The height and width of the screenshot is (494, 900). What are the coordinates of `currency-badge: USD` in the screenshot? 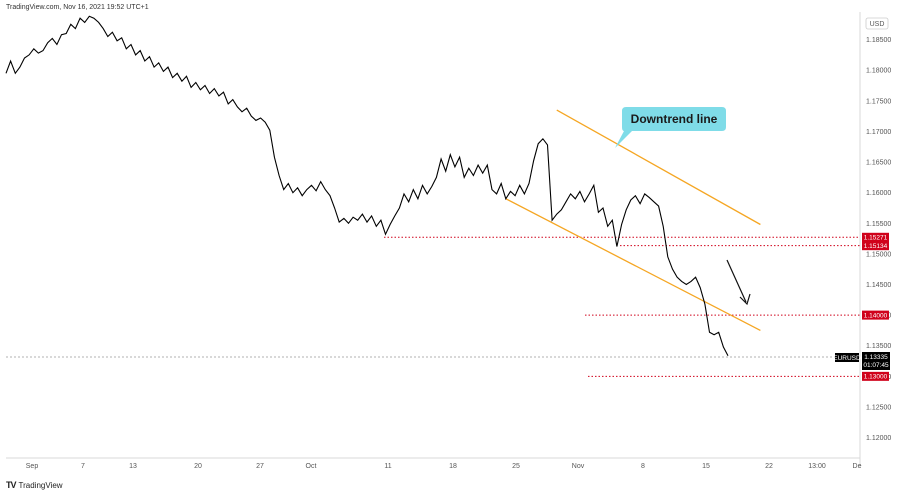 It's located at (877, 23).